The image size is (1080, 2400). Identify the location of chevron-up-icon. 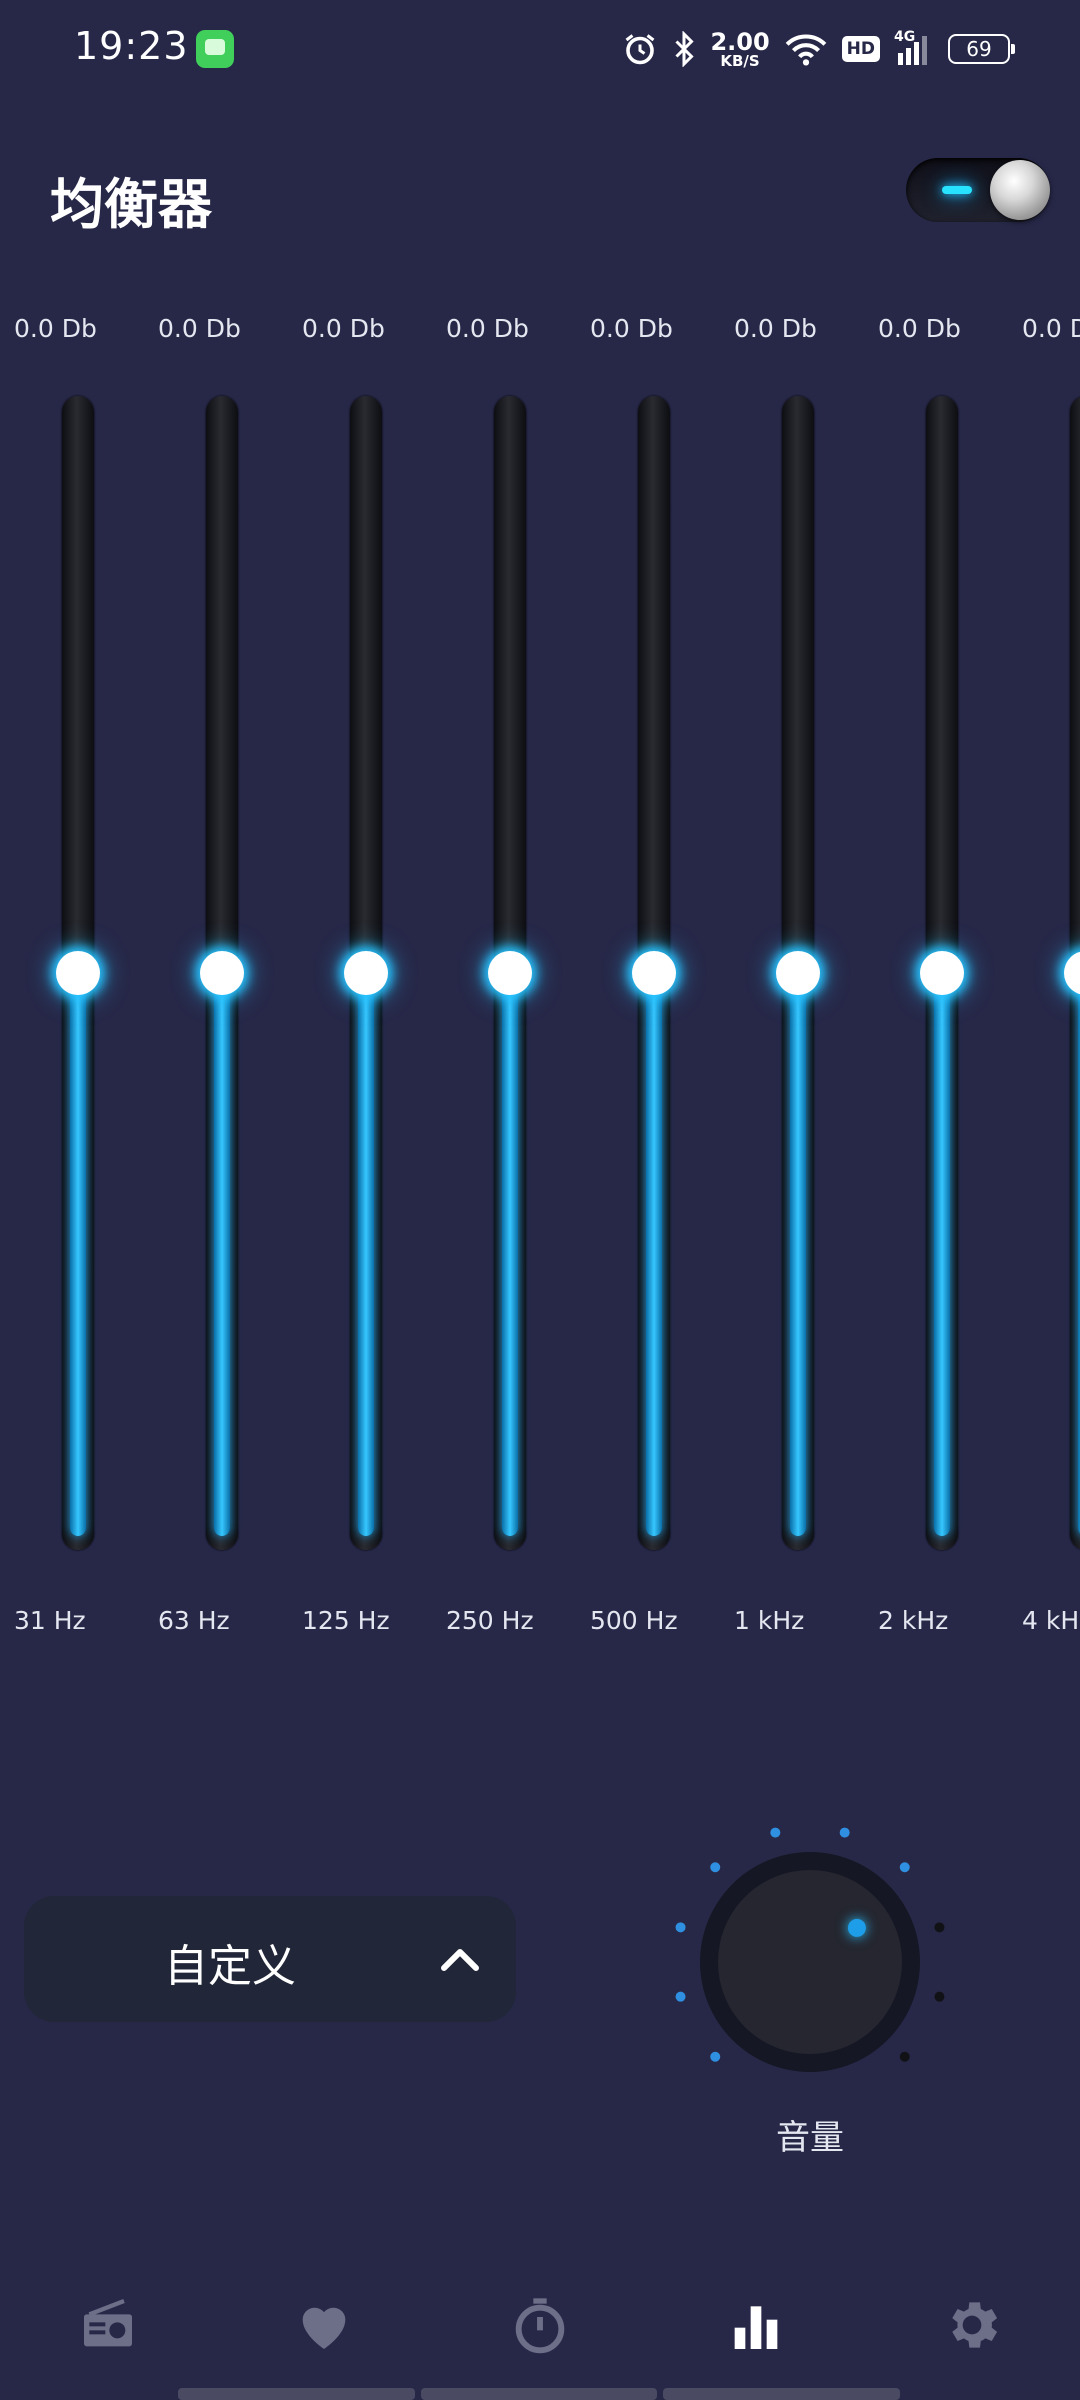
(460, 1960).